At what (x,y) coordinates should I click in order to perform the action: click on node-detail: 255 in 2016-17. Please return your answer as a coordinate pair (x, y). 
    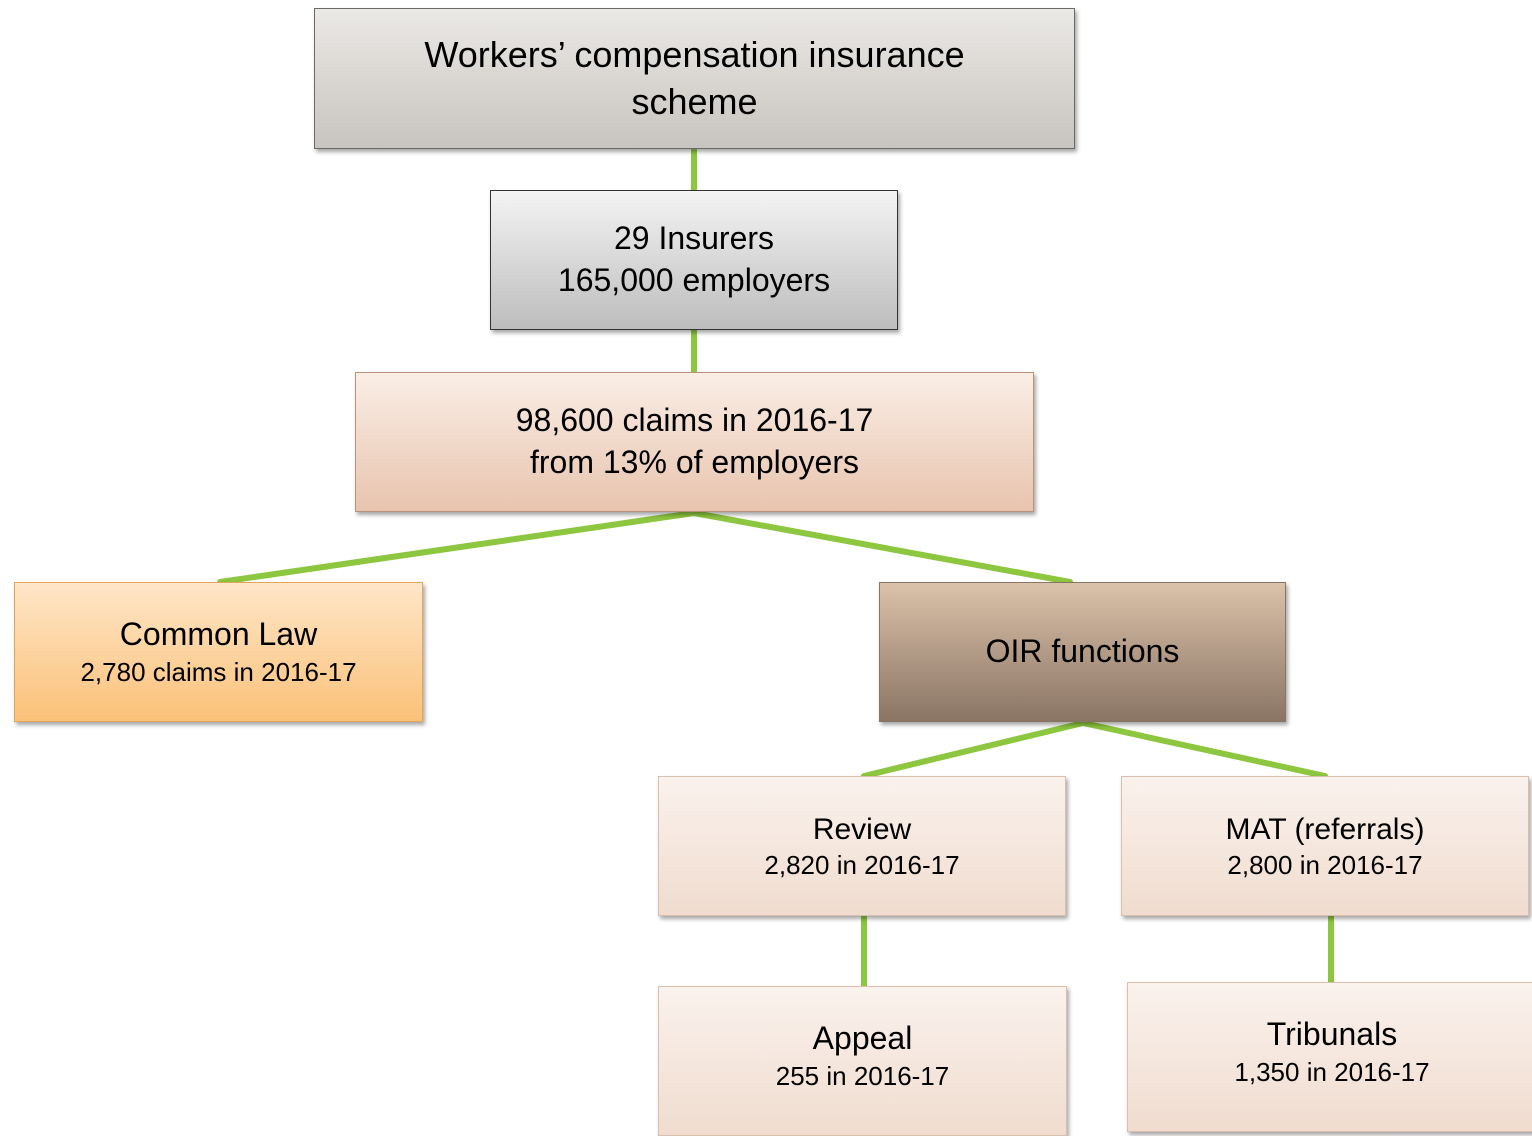
    Looking at the image, I should click on (862, 1075).